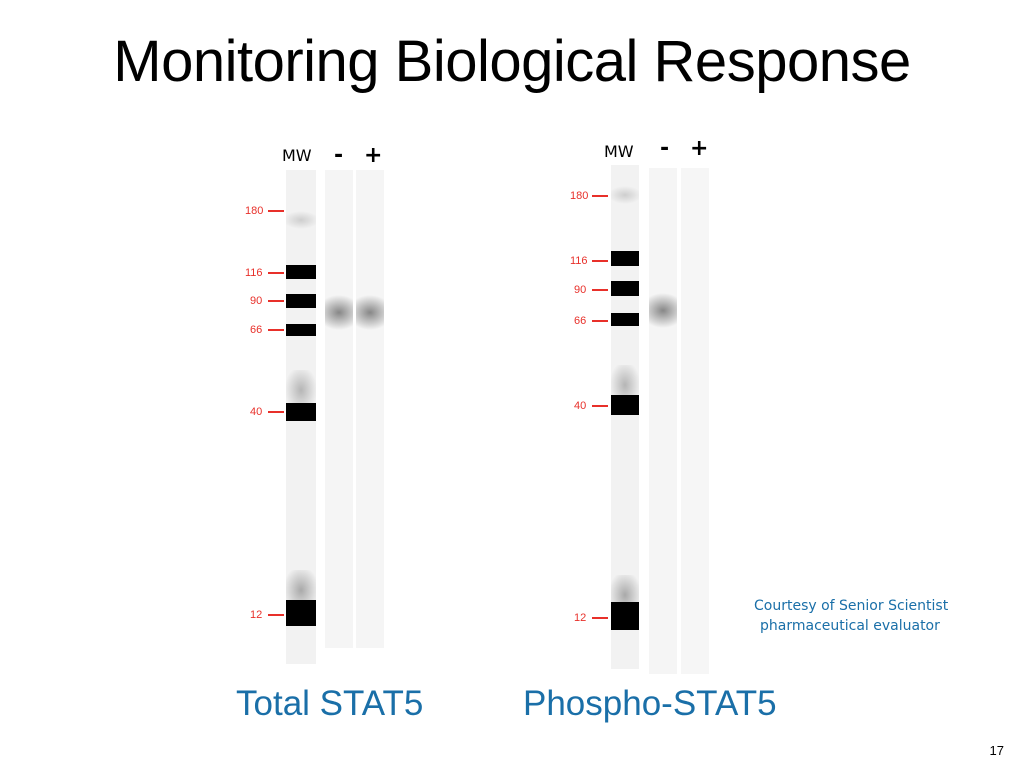 The height and width of the screenshot is (768, 1024). I want to click on total-stat5-caption: Total STAT5, so click(330, 703).